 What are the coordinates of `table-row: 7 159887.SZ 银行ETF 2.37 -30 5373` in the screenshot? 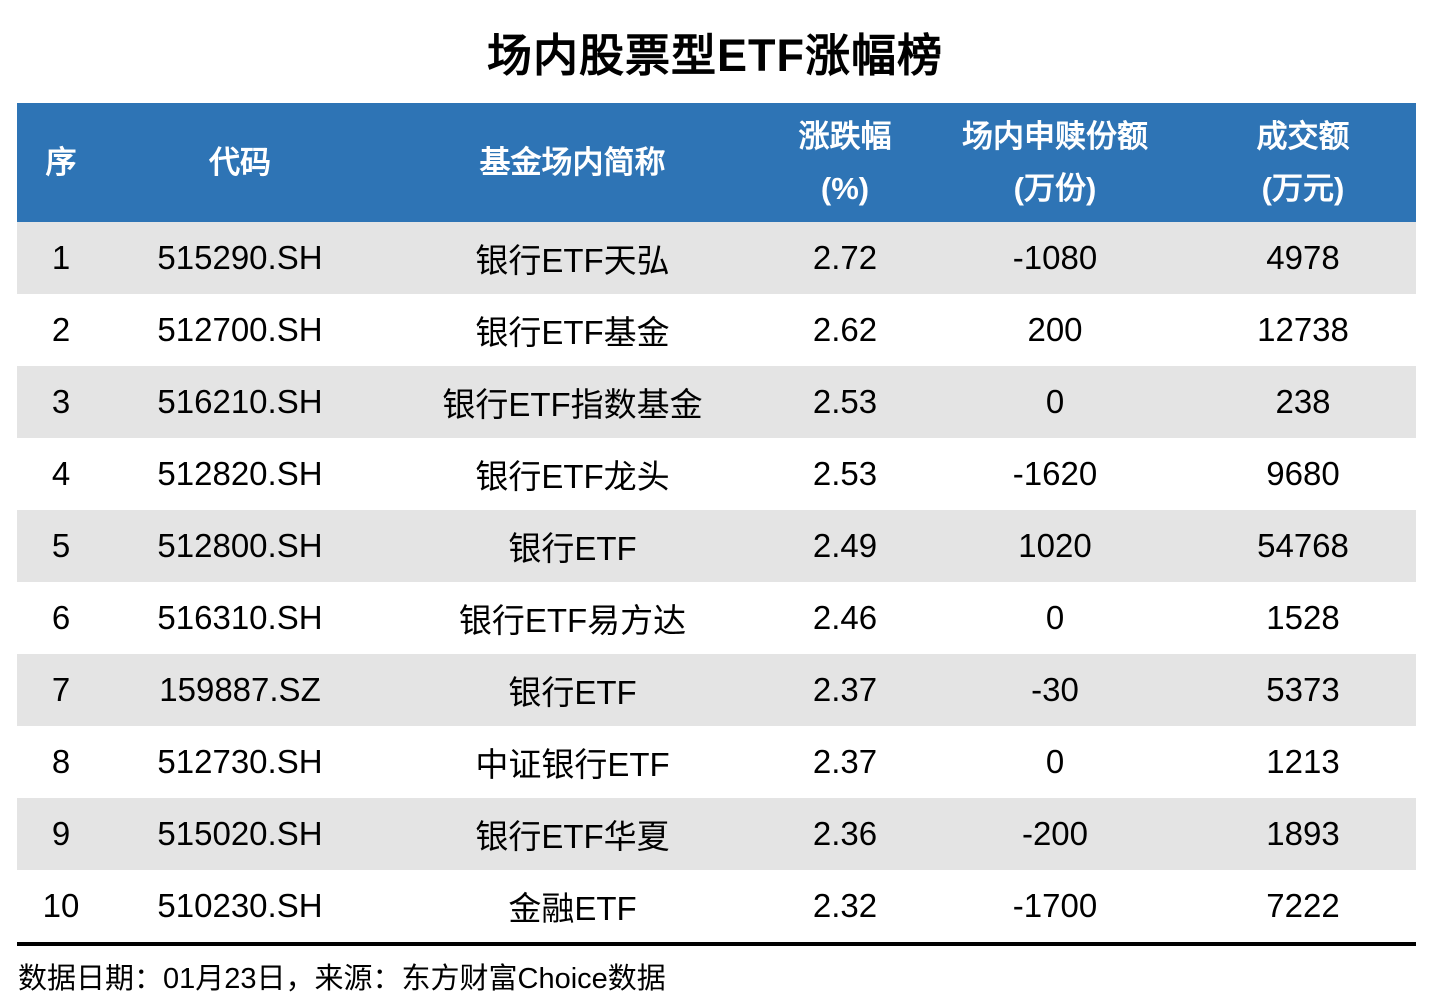 It's located at (716, 690).